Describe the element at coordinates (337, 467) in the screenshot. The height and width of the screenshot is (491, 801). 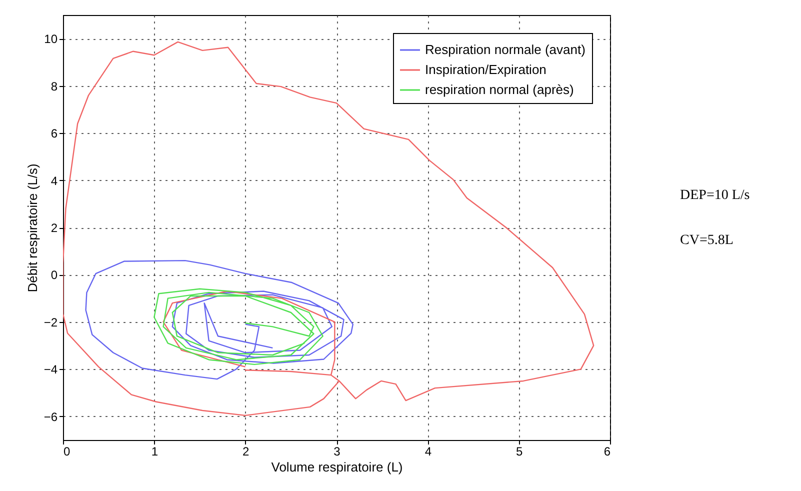
I see `x-axis-title: Volume respiratoire (L)` at that location.